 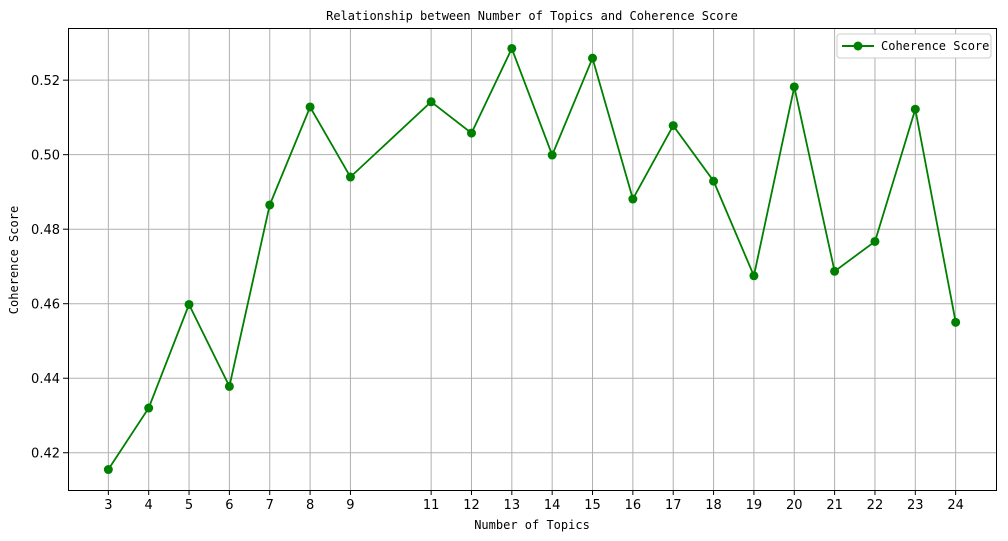 What do you see at coordinates (915, 505) in the screenshot?
I see `x-tick-label: 23` at bounding box center [915, 505].